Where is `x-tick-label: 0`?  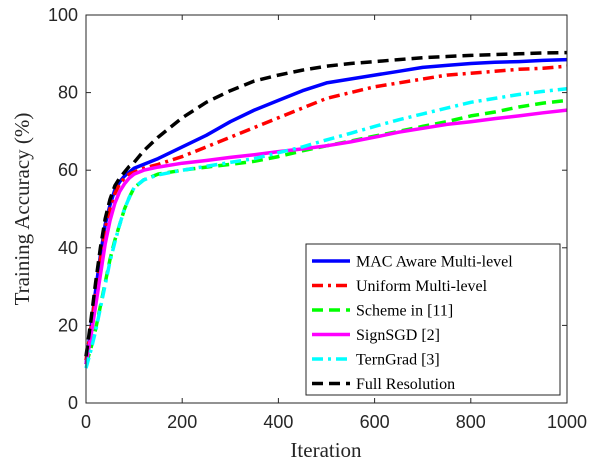 x-tick-label: 0 is located at coordinates (86, 422).